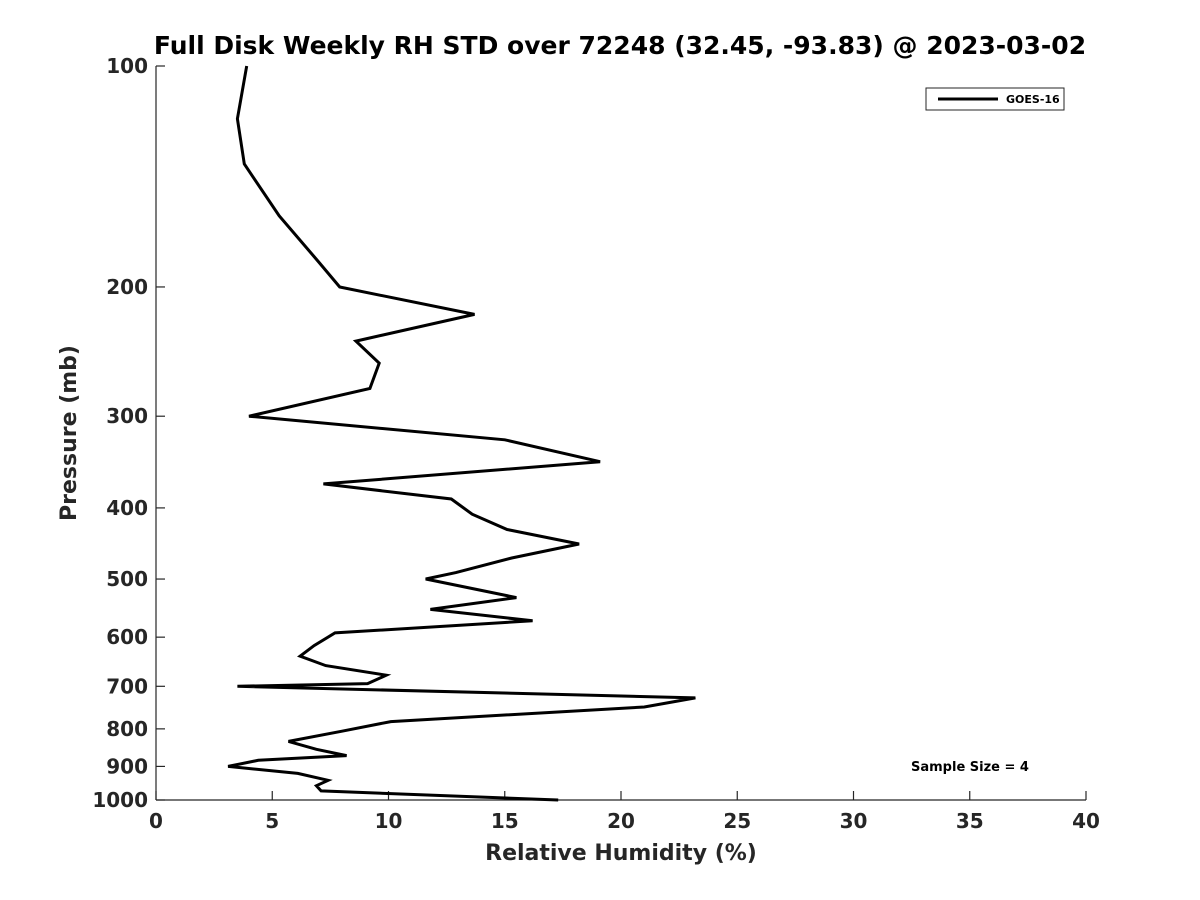 Image resolution: width=1200 pixels, height=900 pixels. What do you see at coordinates (127, 766) in the screenshot?
I see `y-tick-label: 900` at bounding box center [127, 766].